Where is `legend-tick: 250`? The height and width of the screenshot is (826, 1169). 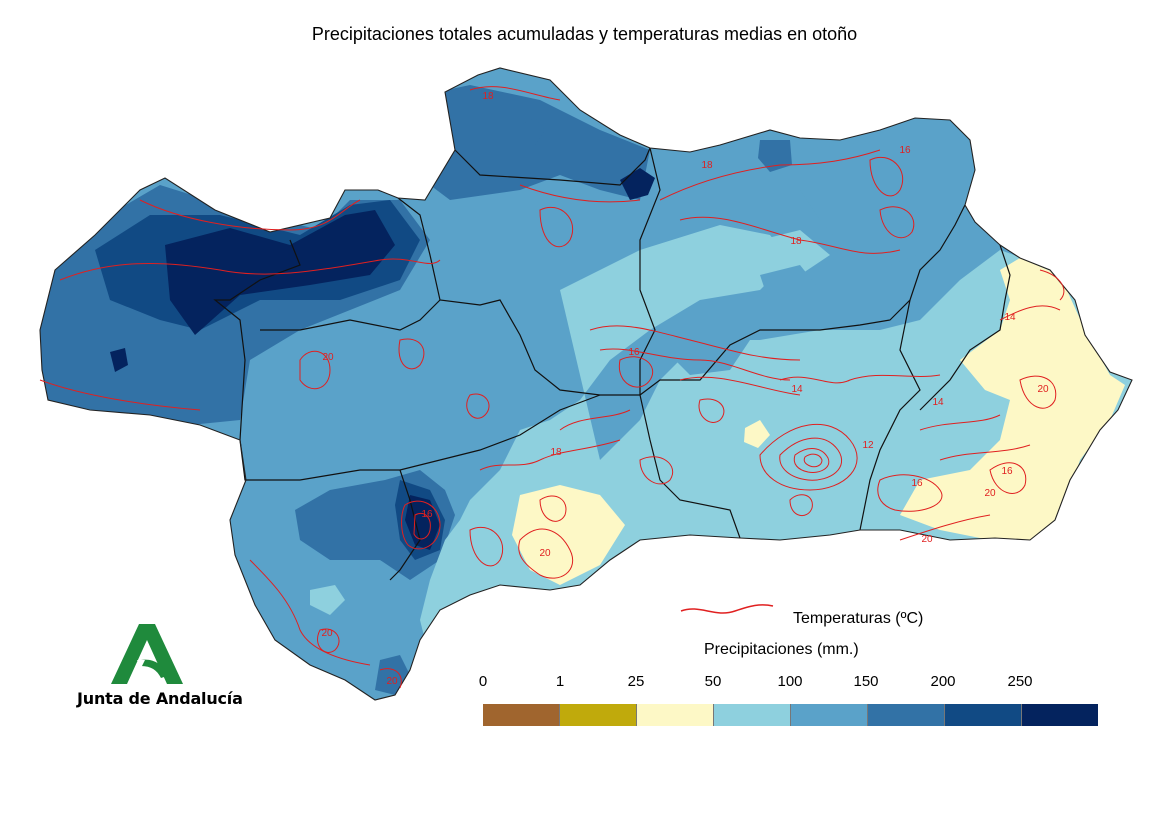
legend-tick: 250 is located at coordinates (1020, 681).